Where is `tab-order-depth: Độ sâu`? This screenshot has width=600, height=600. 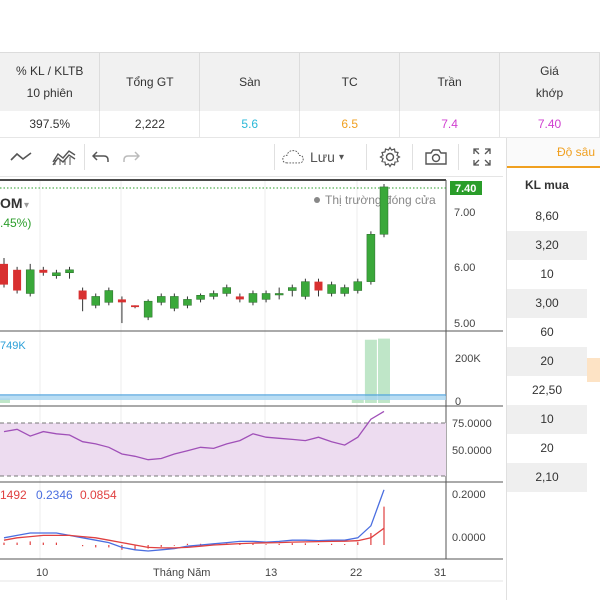 tab-order-depth: Độ sâu is located at coordinates (553, 153).